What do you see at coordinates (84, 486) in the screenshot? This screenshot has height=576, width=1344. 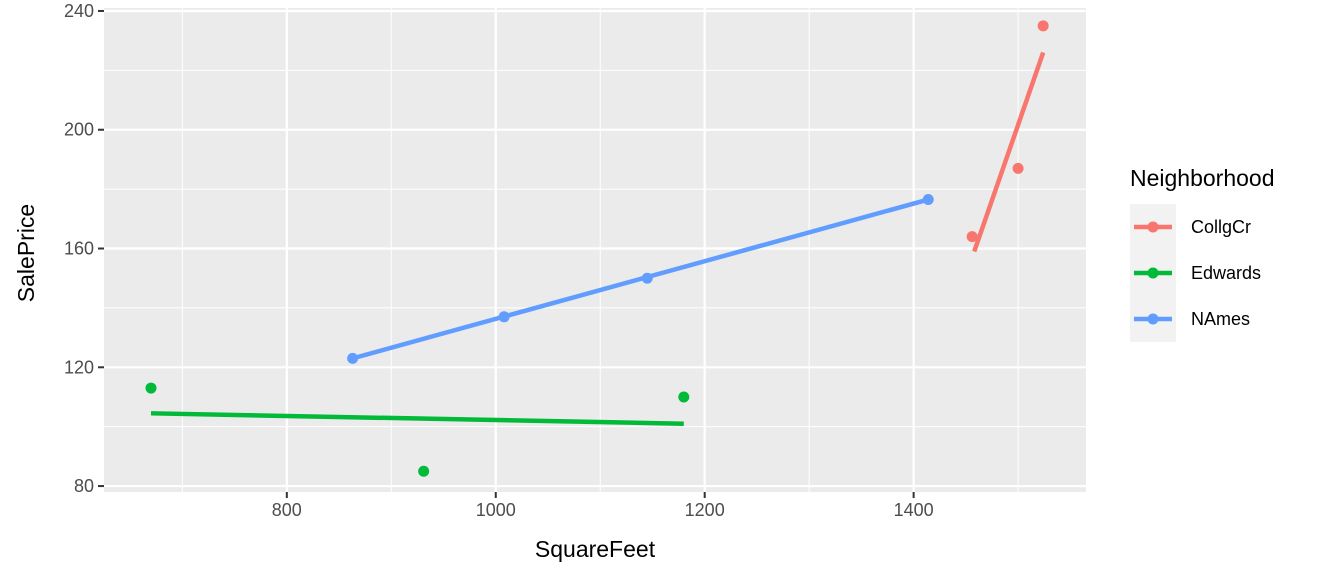 I see `y-tick-label: 80` at bounding box center [84, 486].